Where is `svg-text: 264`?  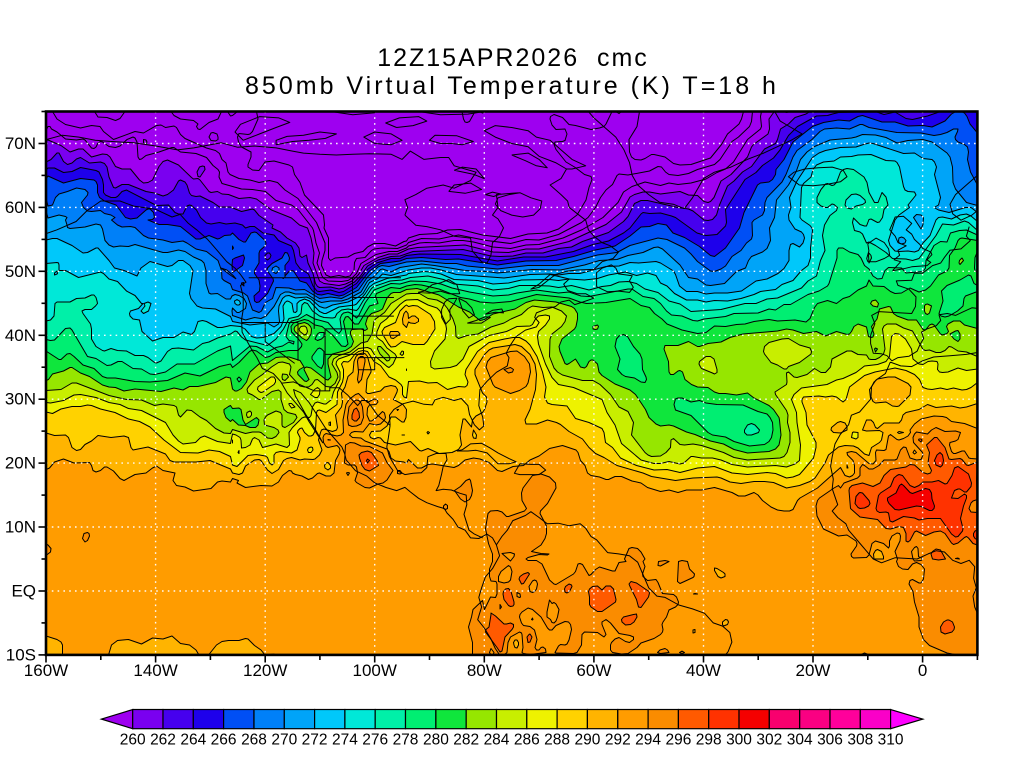
svg-text: 264 is located at coordinates (193, 740).